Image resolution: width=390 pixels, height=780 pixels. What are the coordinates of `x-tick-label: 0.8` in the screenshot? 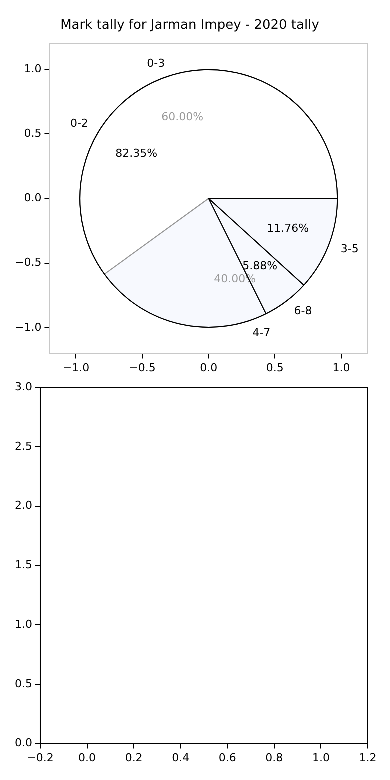 It's located at (275, 757).